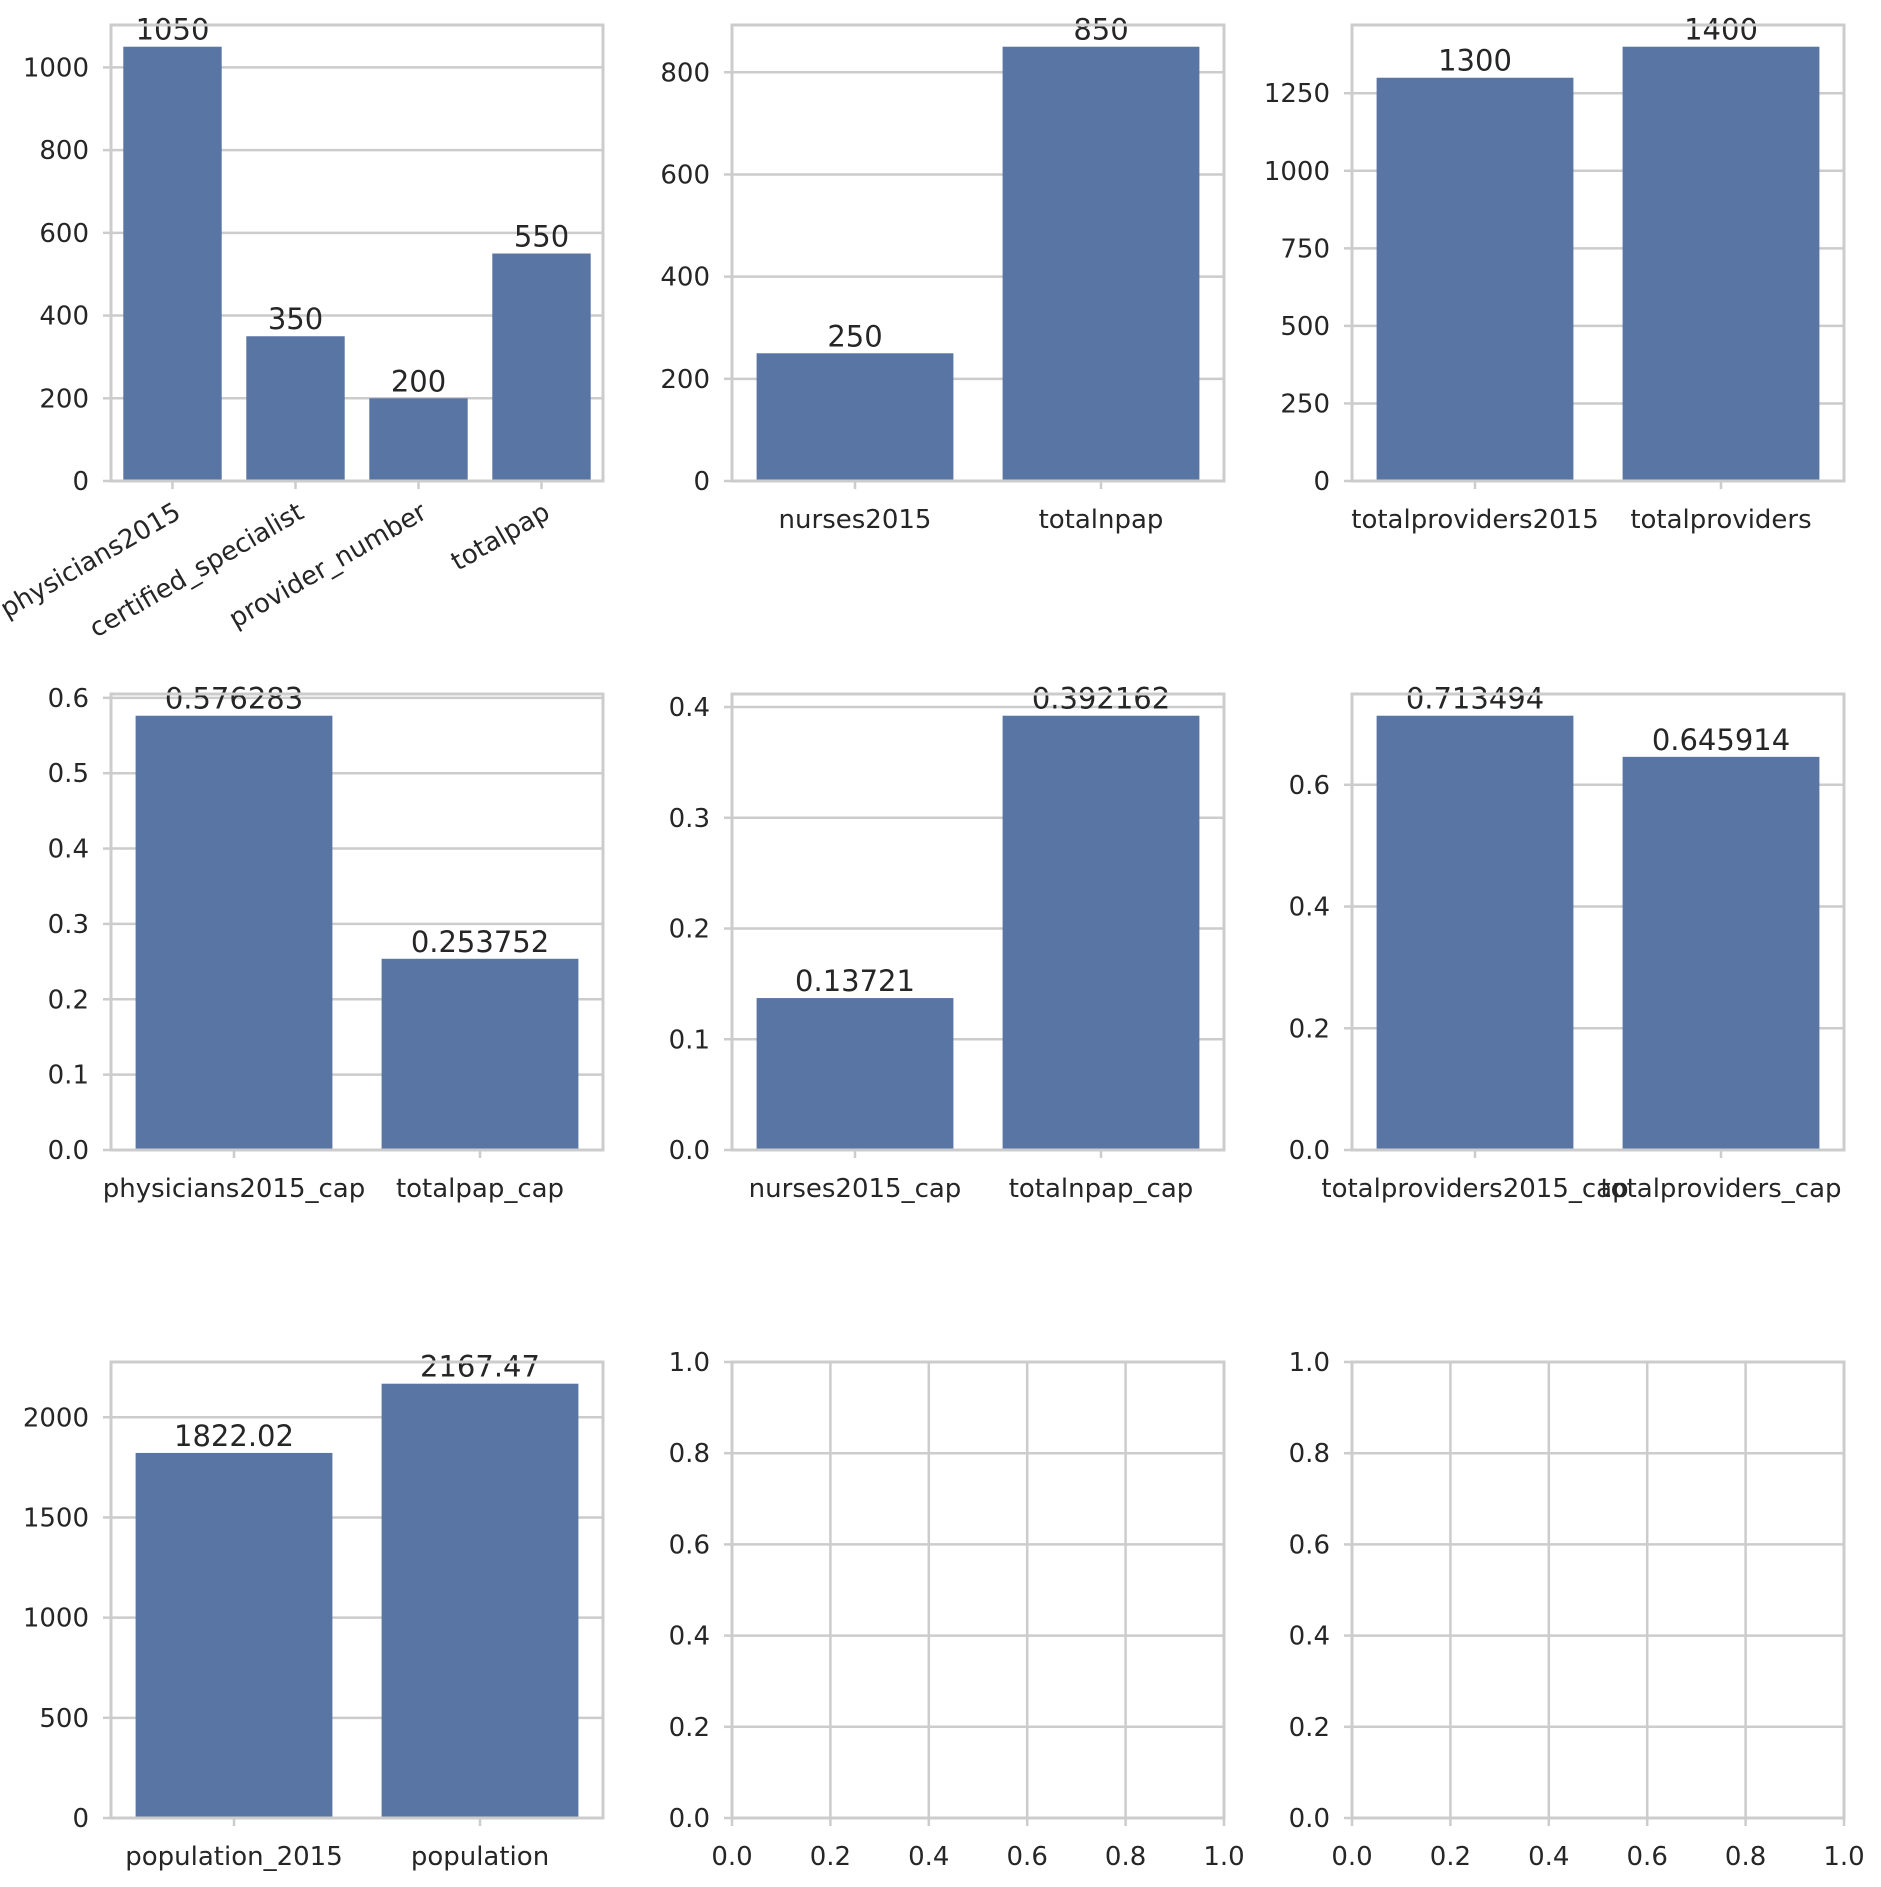 The width and height of the screenshot is (1881, 1887). Describe the element at coordinates (64, 151) in the screenshot. I see `y-tick-label: 800` at that location.